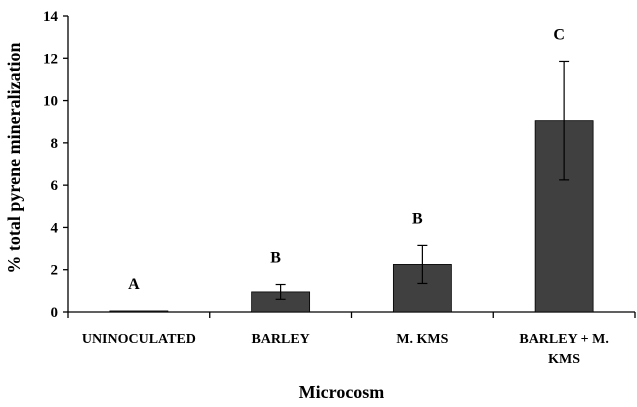 This screenshot has height=407, width=637. Describe the element at coordinates (55, 144) in the screenshot. I see `y-tick-label: 8` at that location.